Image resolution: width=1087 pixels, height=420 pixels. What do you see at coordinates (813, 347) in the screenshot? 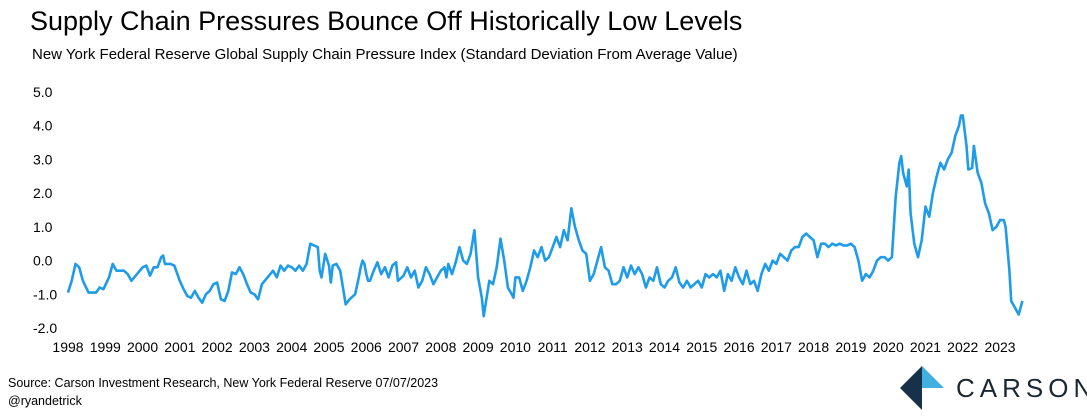
I see `x-tick-label: 2018` at bounding box center [813, 347].